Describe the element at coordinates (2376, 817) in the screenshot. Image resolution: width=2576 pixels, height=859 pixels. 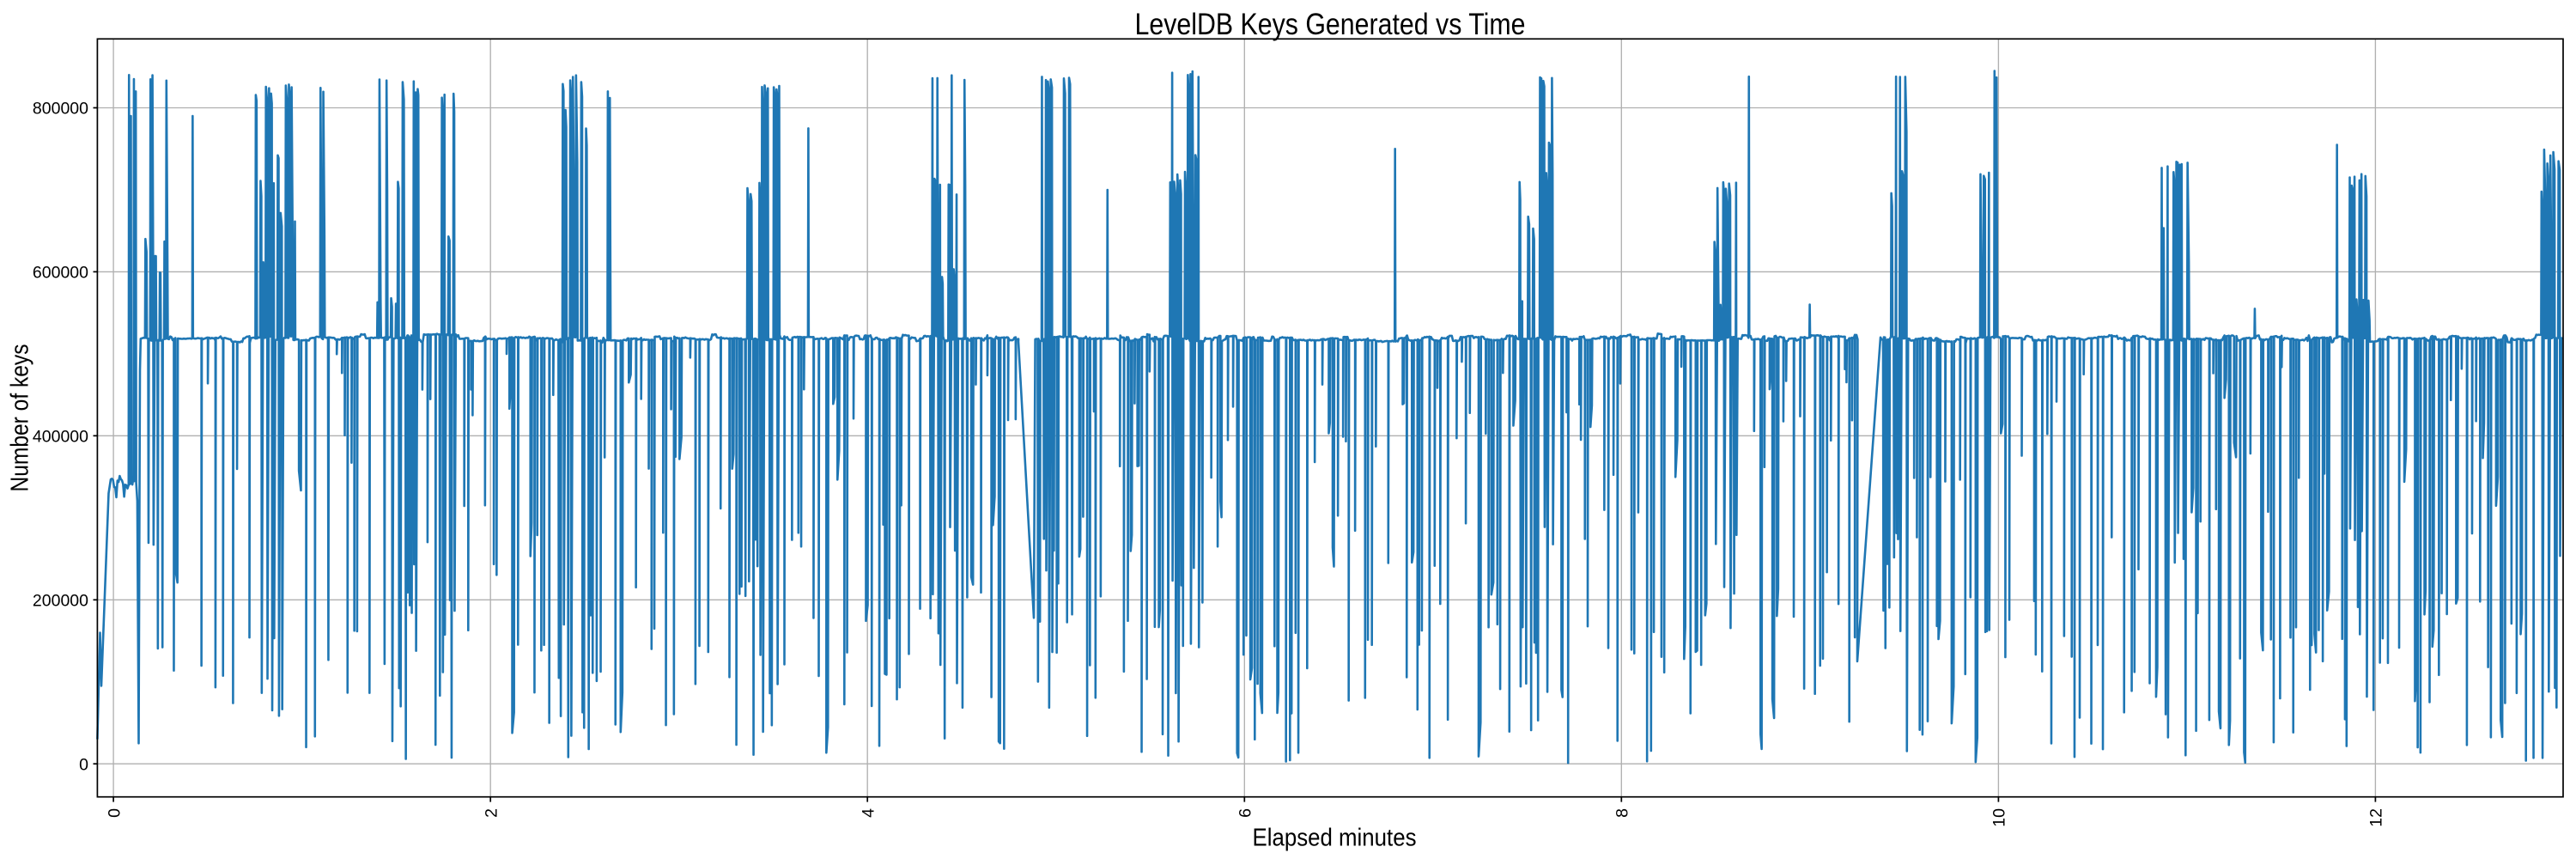
I see `svg-text: 12` at that location.